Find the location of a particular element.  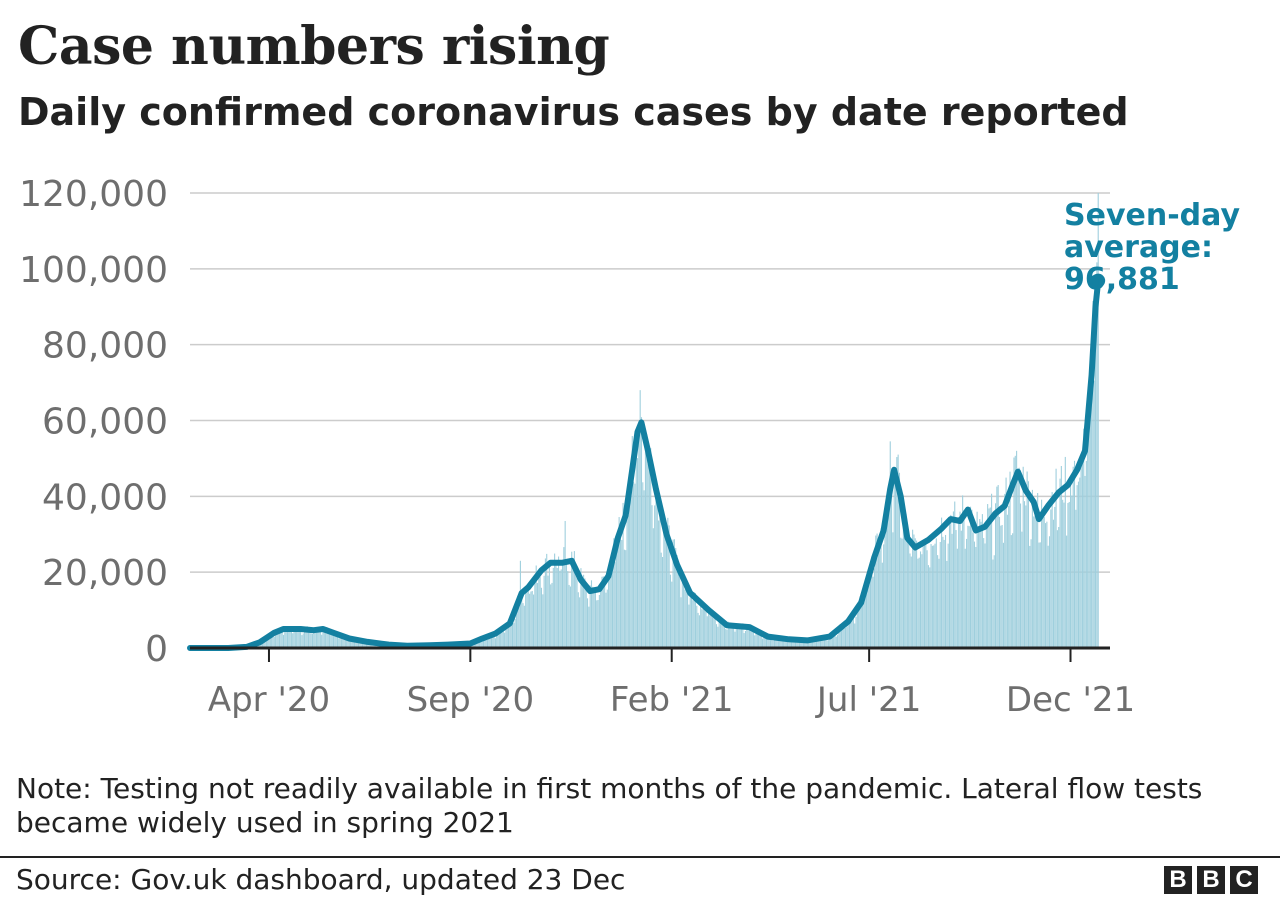

source-credit: Source: Gov.uk dashboard, updated 23 Dec is located at coordinates (321, 879).